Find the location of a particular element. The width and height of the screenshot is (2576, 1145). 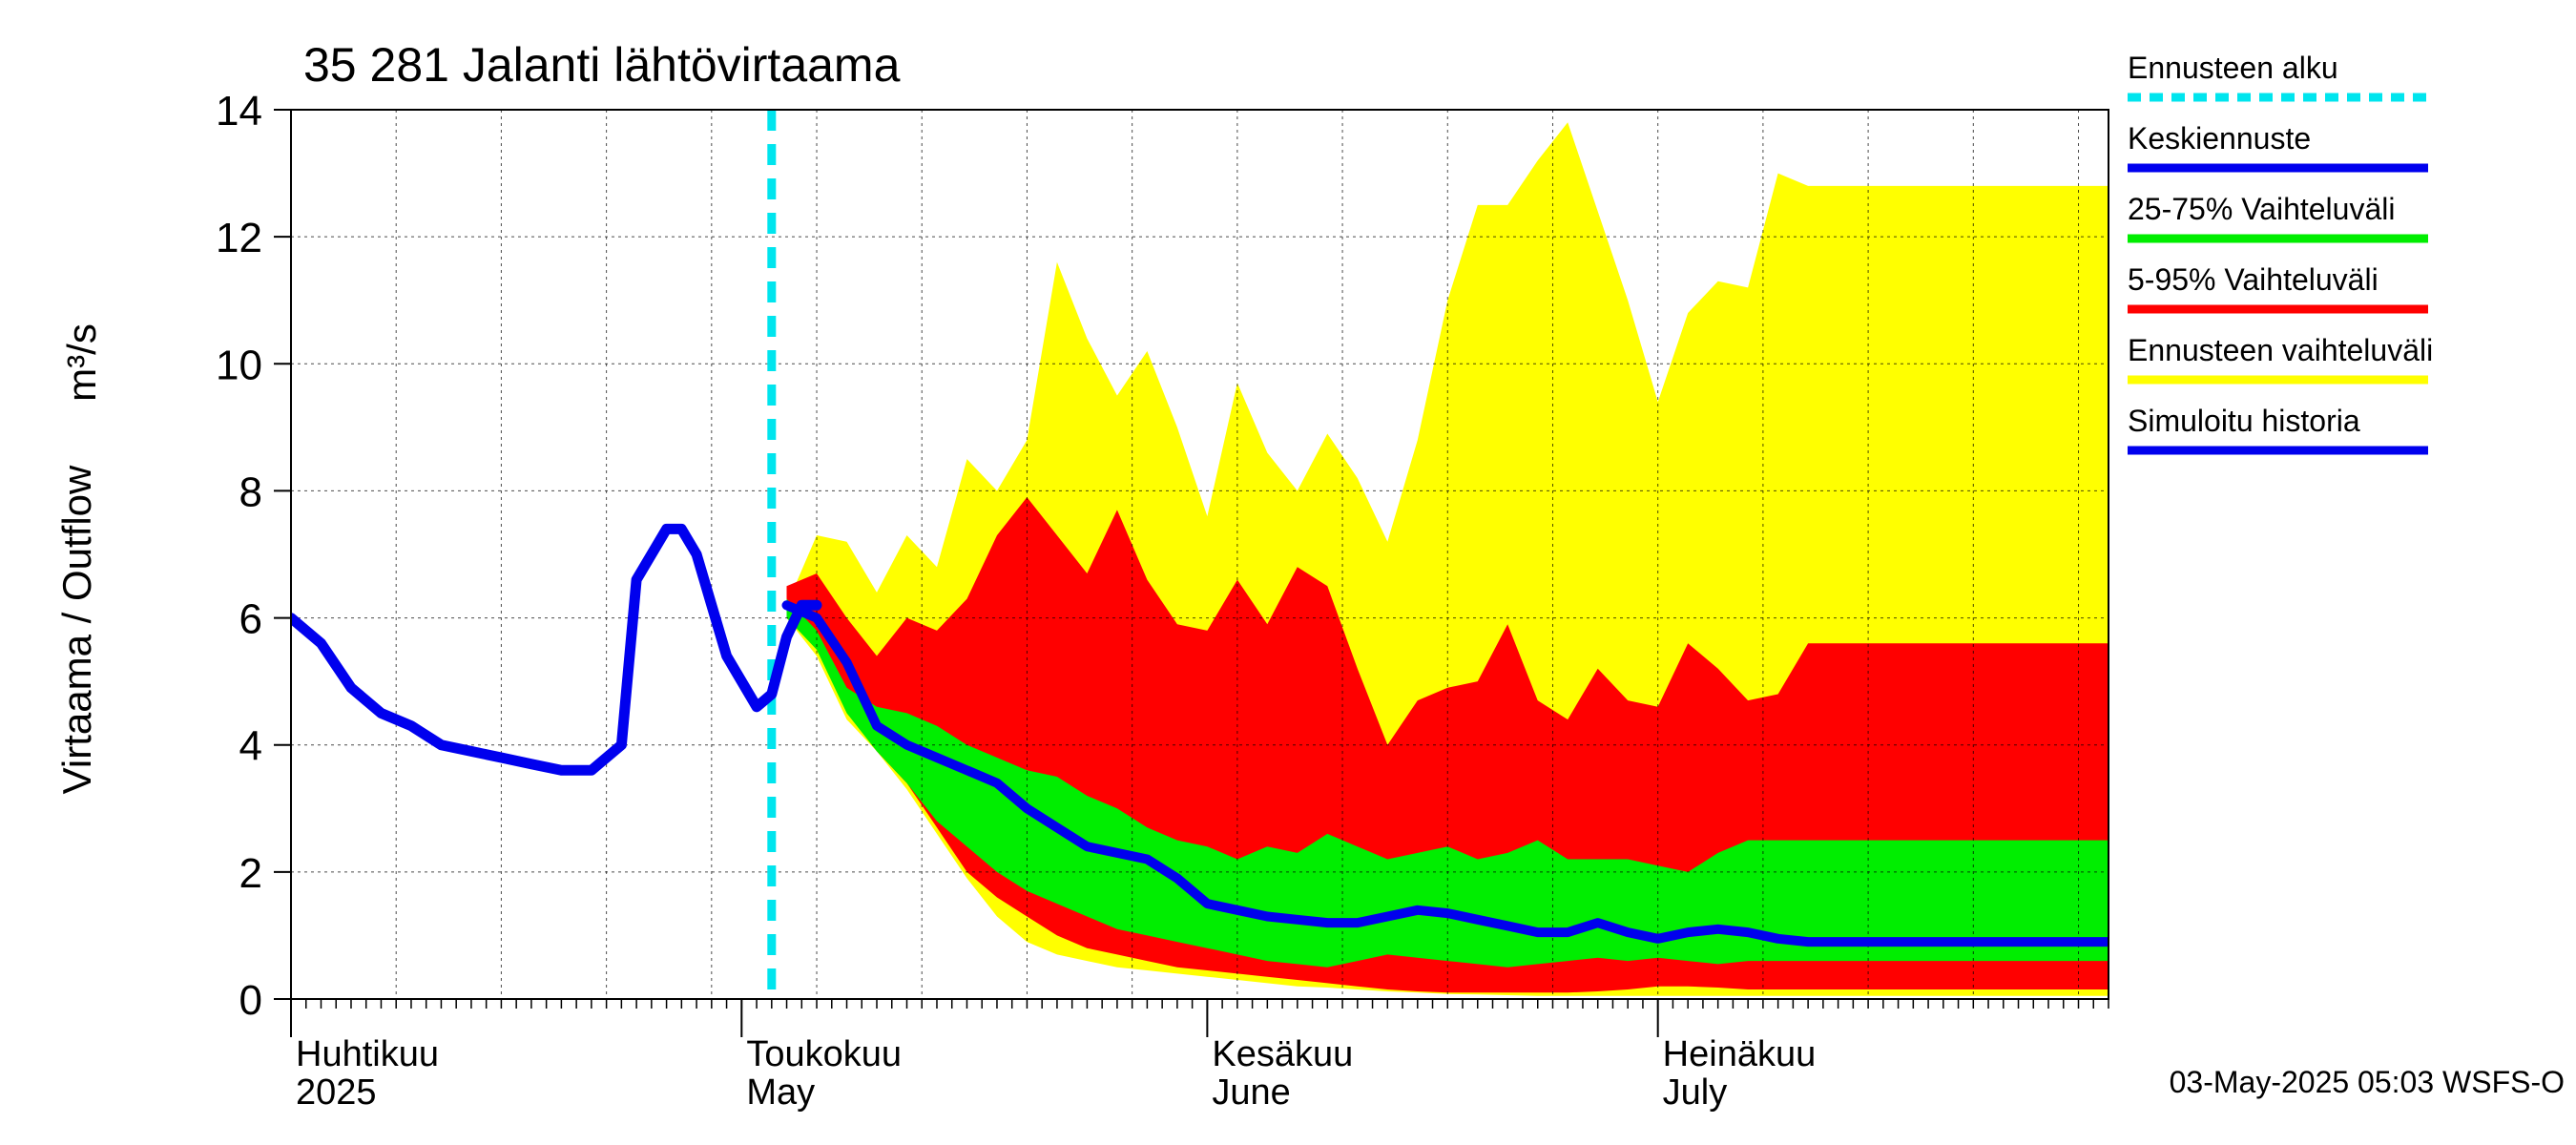

y-tick-label: 8 is located at coordinates (250, 492).